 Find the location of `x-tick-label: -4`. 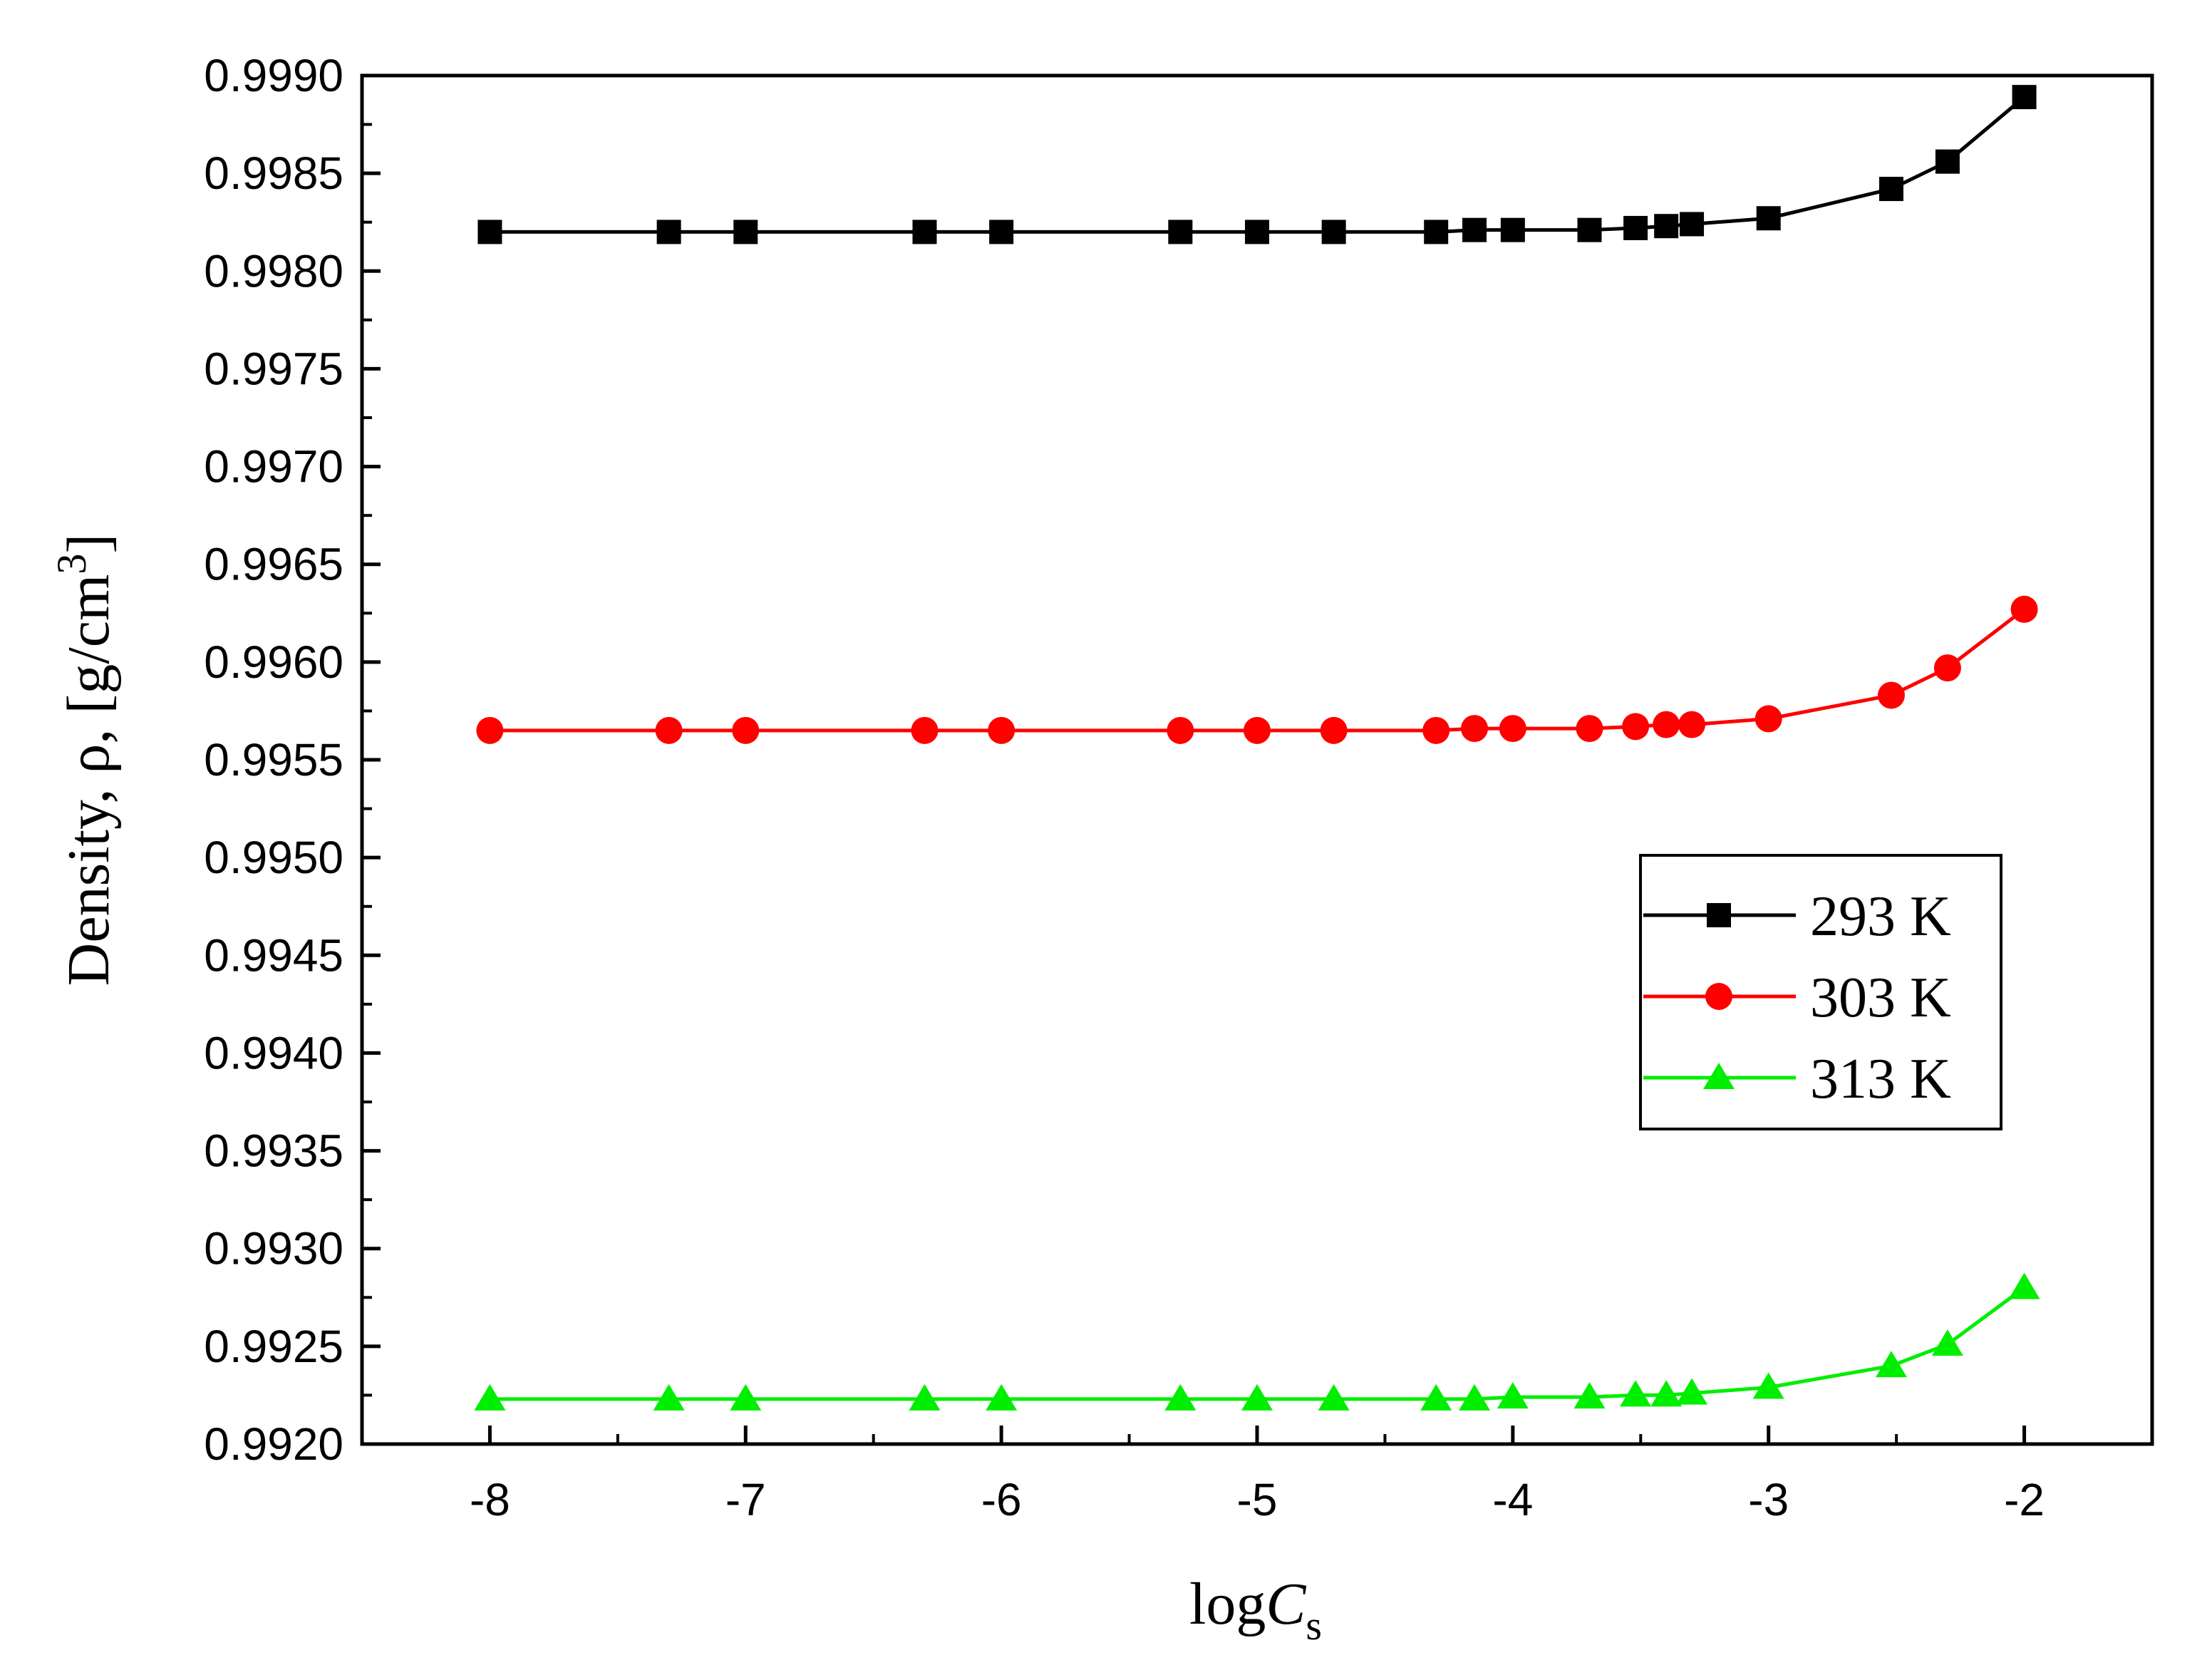

x-tick-label: -4 is located at coordinates (1512, 1499).